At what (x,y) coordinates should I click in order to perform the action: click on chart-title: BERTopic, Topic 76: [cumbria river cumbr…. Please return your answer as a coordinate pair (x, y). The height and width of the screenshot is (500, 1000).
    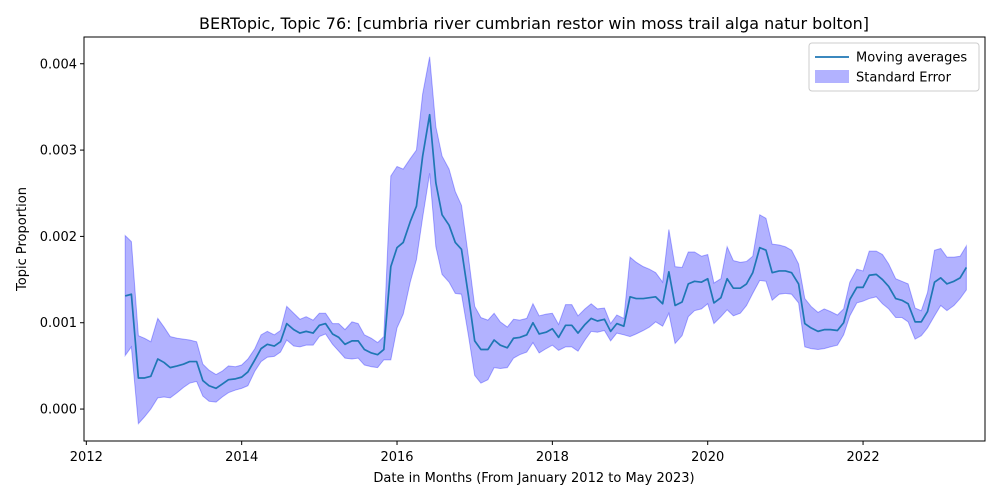
    Looking at the image, I should click on (534, 23).